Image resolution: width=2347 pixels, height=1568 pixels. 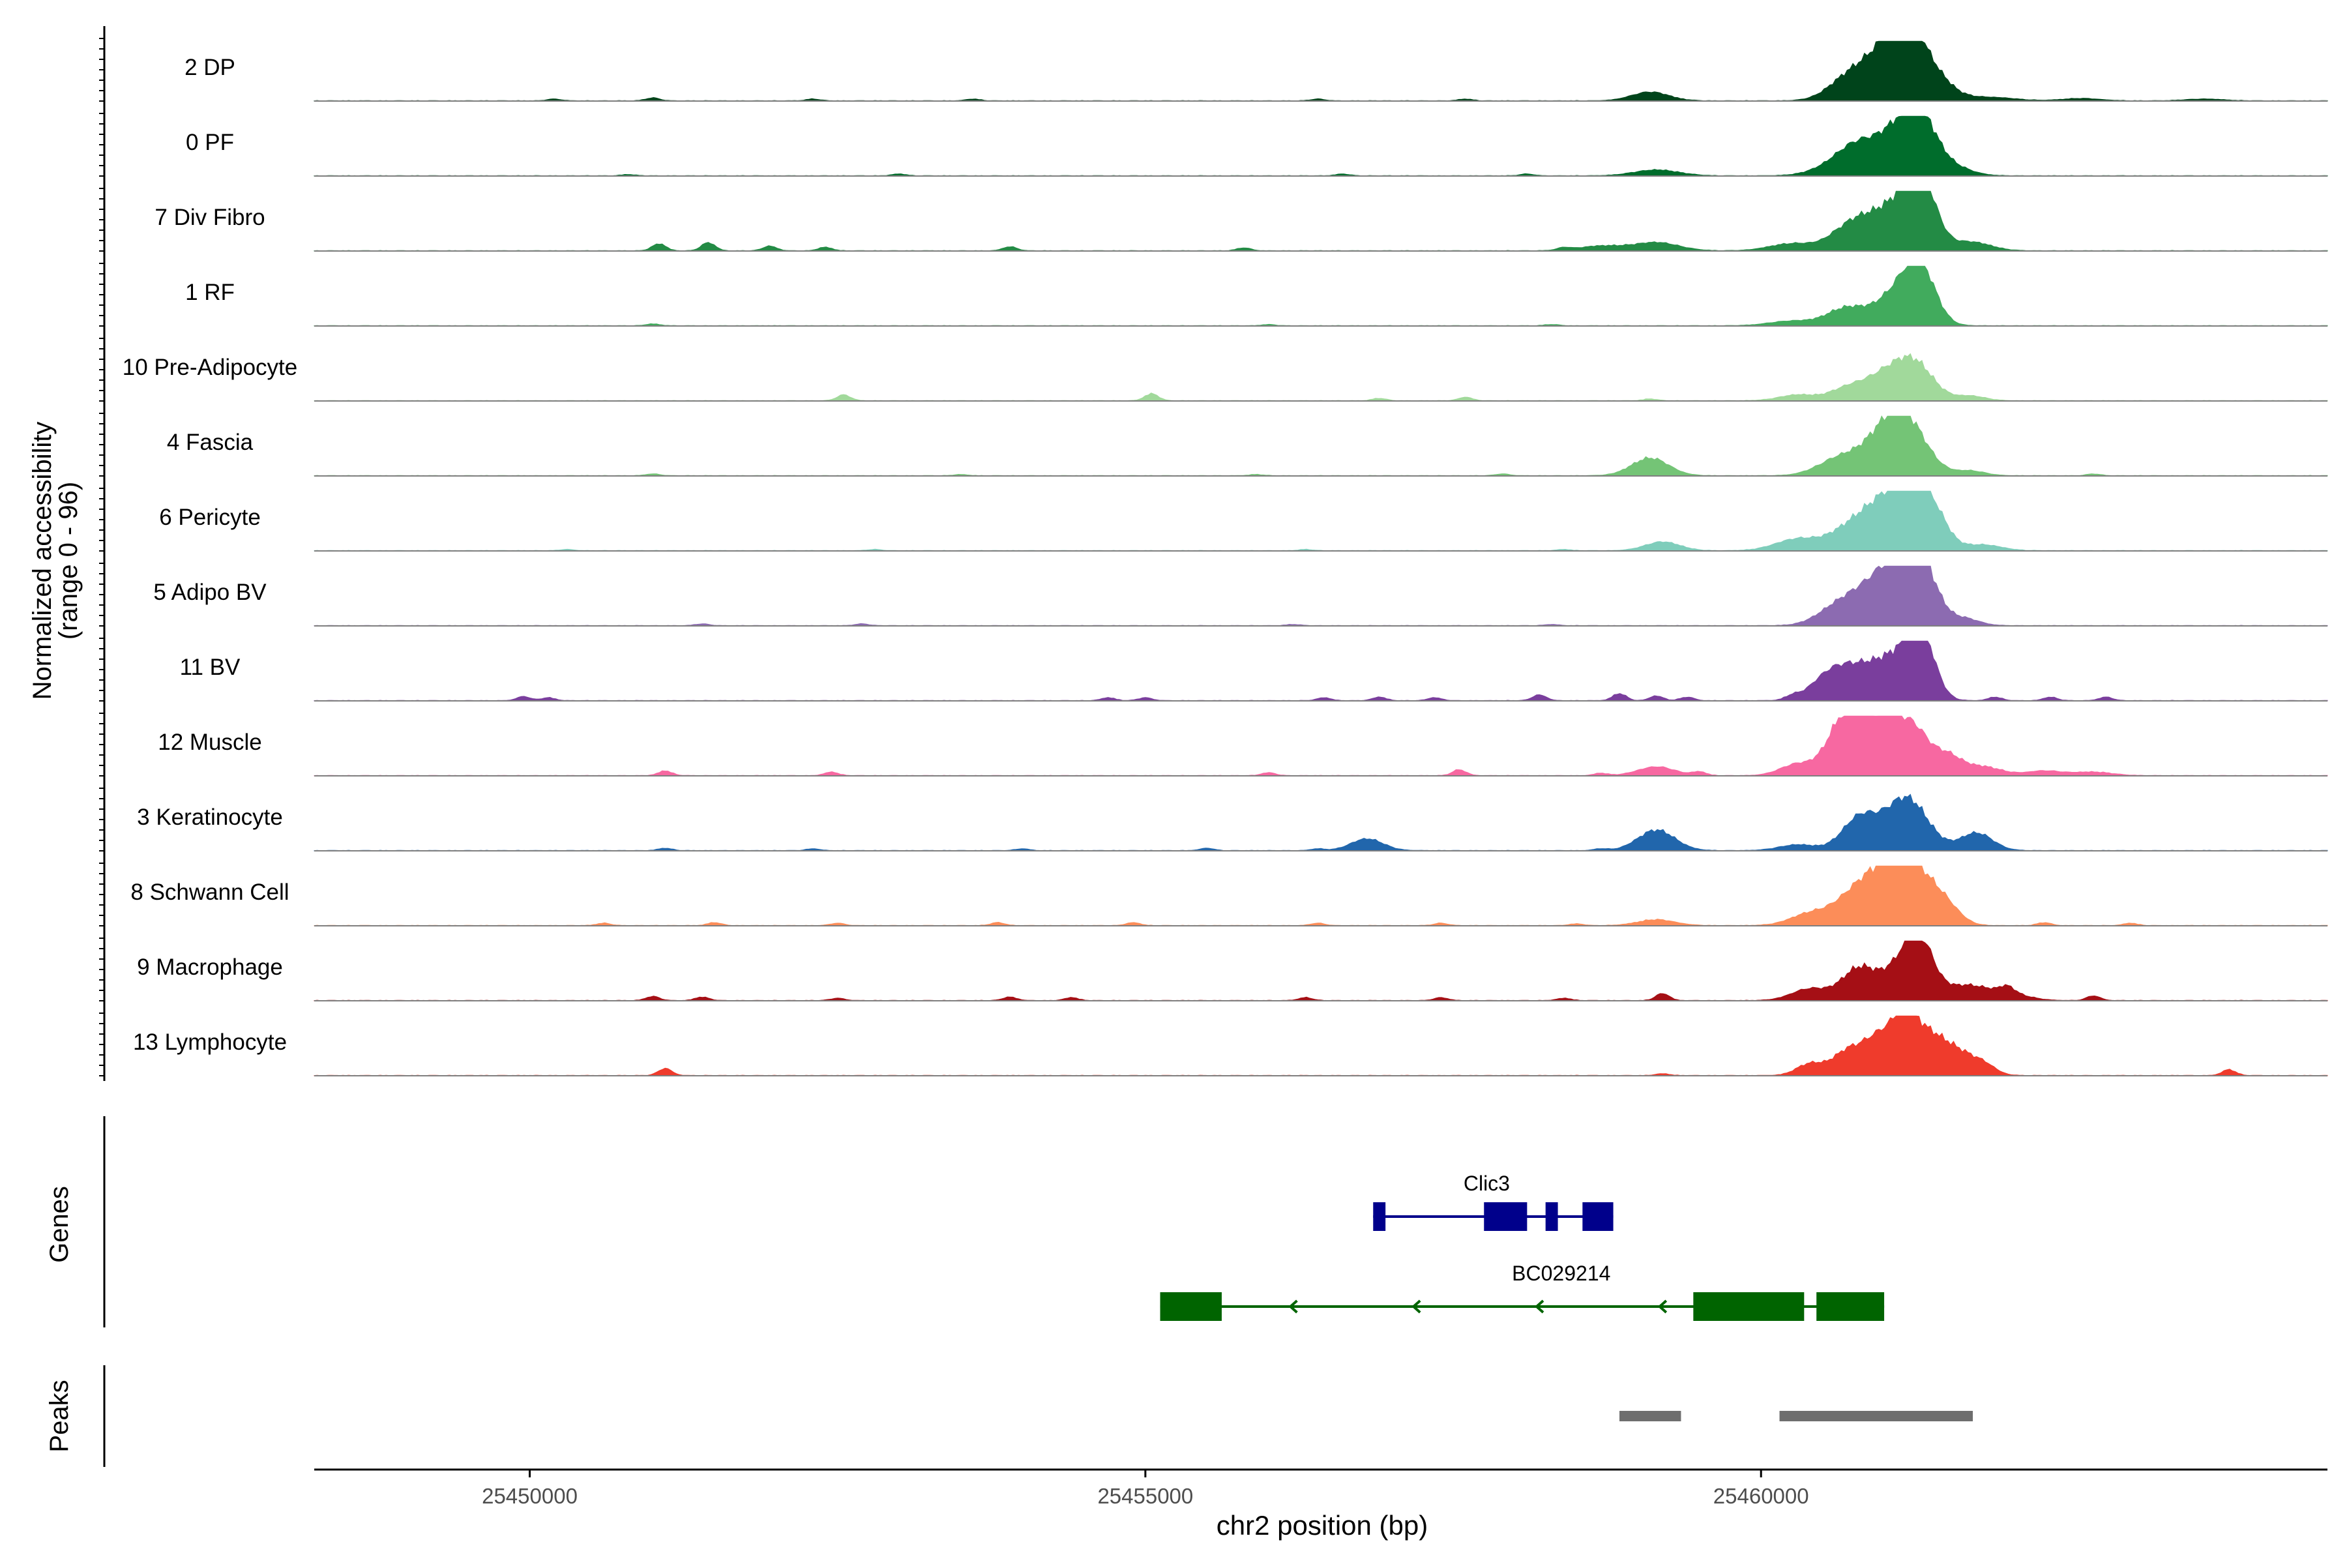 I want to click on track-9-macrophage: 9 Macrophage, so click(x=1232, y=971).